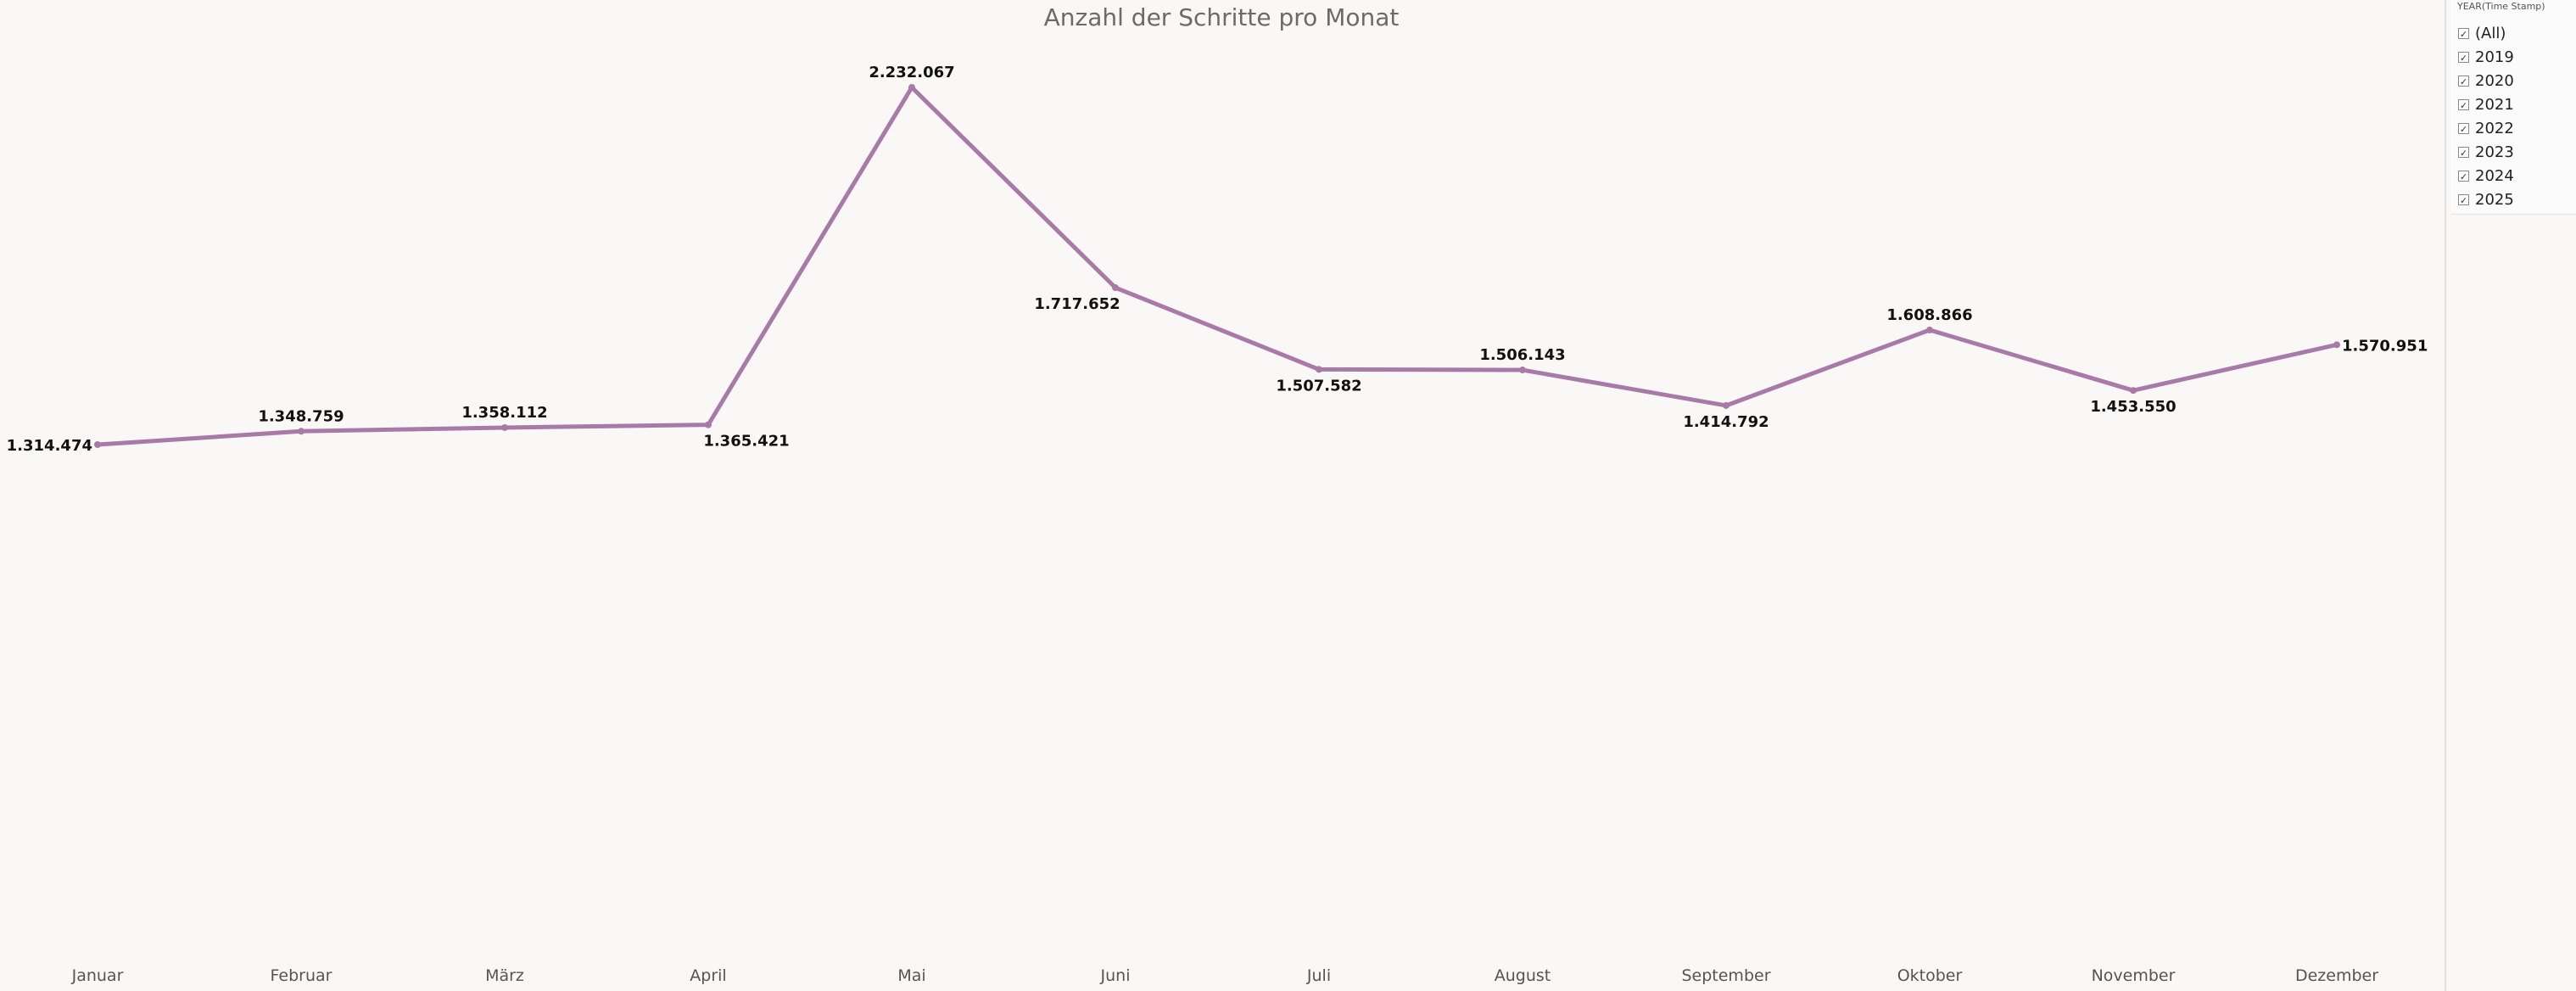 The height and width of the screenshot is (991, 2576). I want to click on panel-divider, so click(2445, 495).